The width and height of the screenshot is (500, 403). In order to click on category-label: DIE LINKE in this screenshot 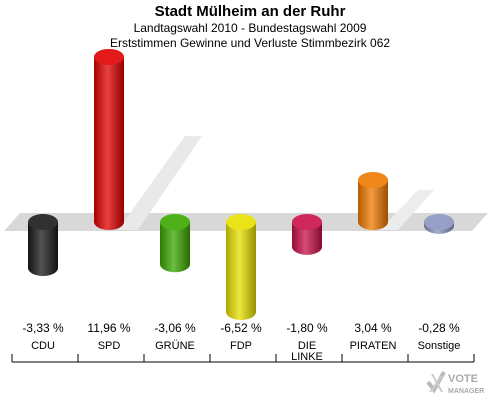, I will do `click(307, 351)`.